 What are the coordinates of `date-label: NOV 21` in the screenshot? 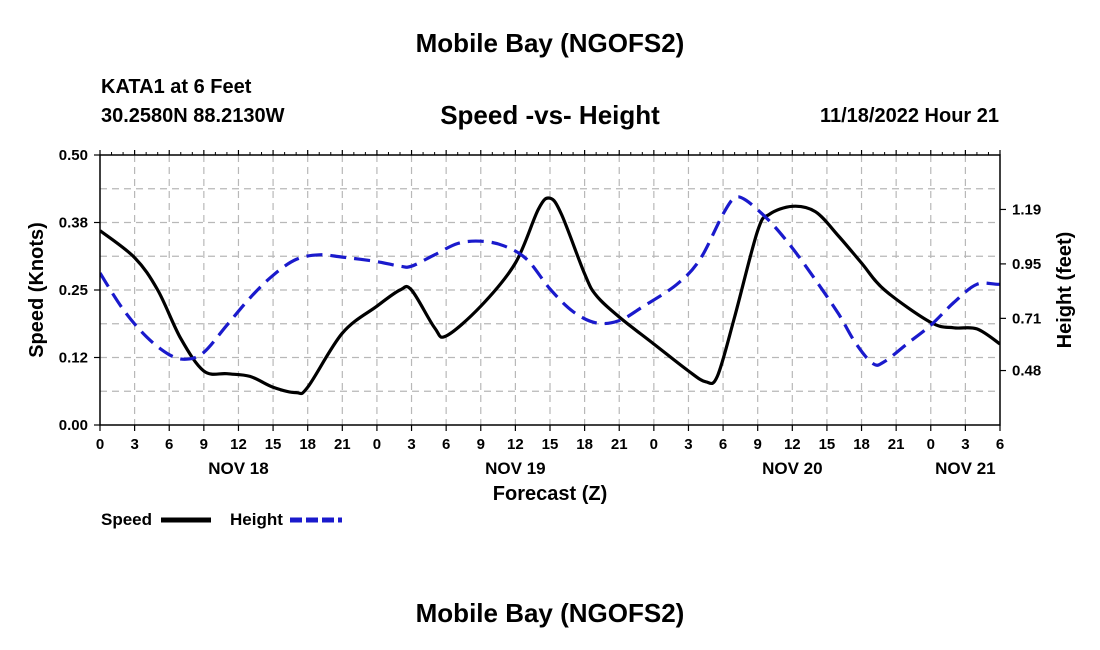 It's located at (965, 468).